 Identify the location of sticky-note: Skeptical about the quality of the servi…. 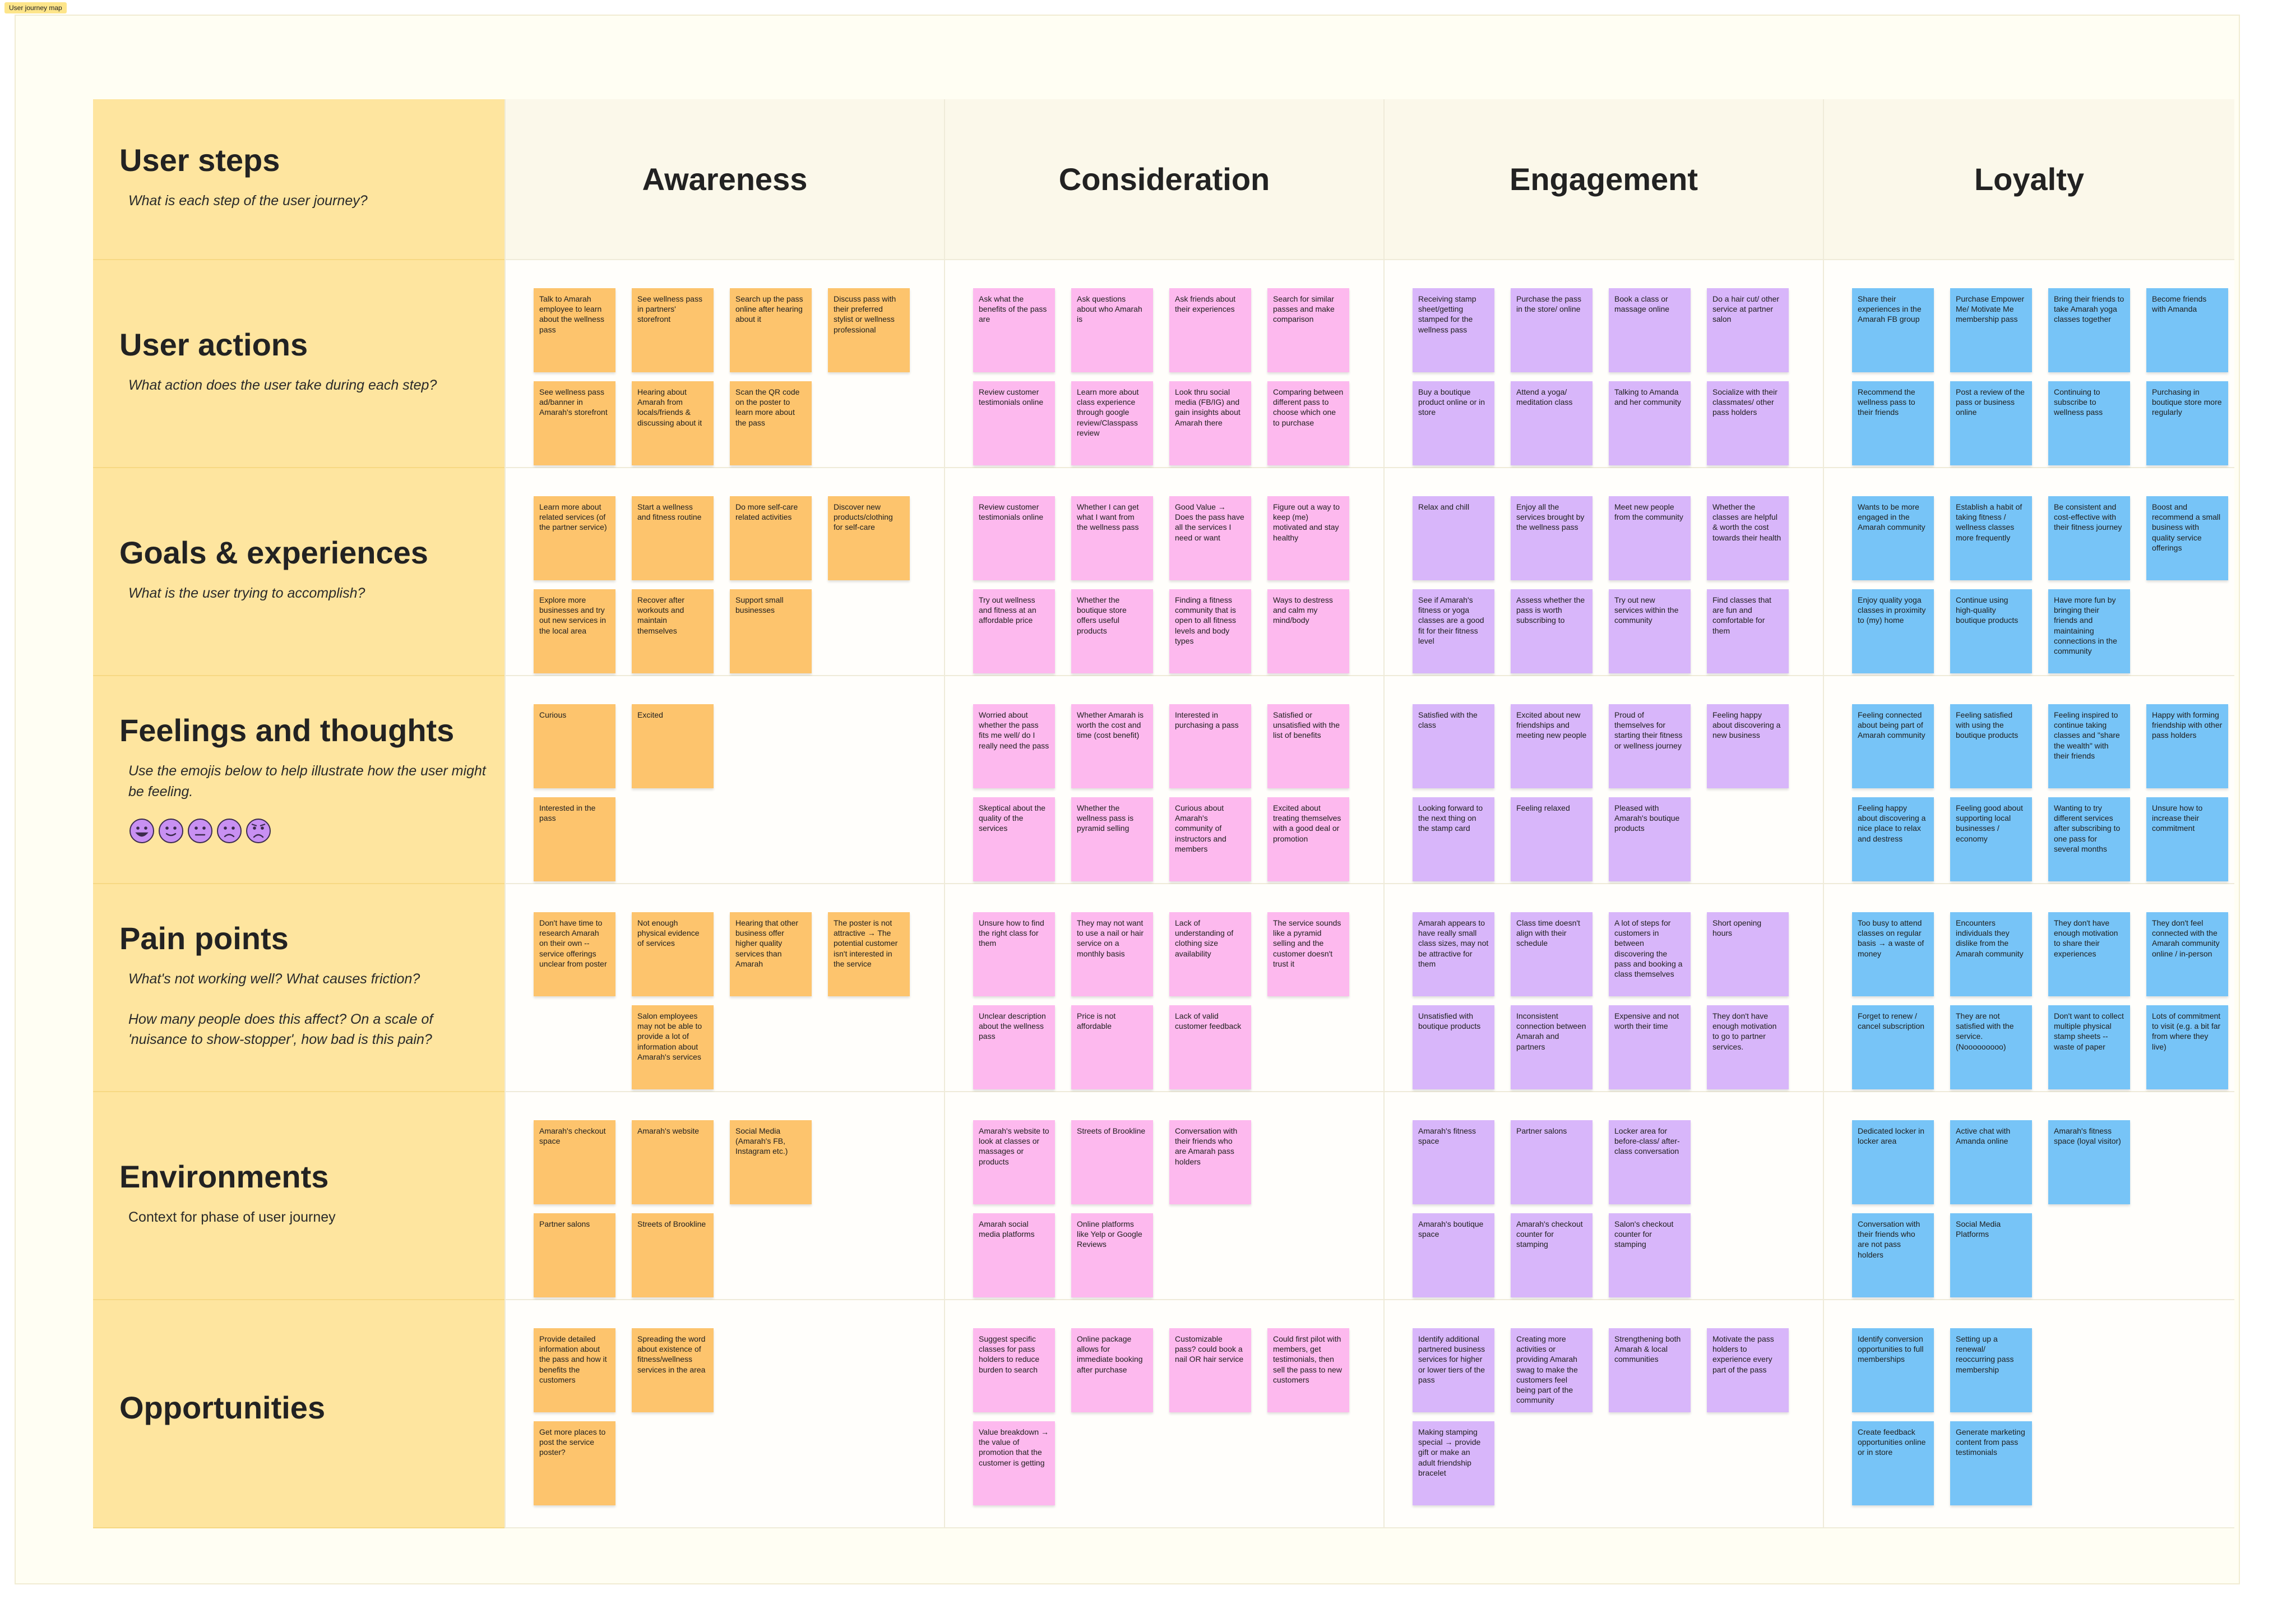
(1014, 839).